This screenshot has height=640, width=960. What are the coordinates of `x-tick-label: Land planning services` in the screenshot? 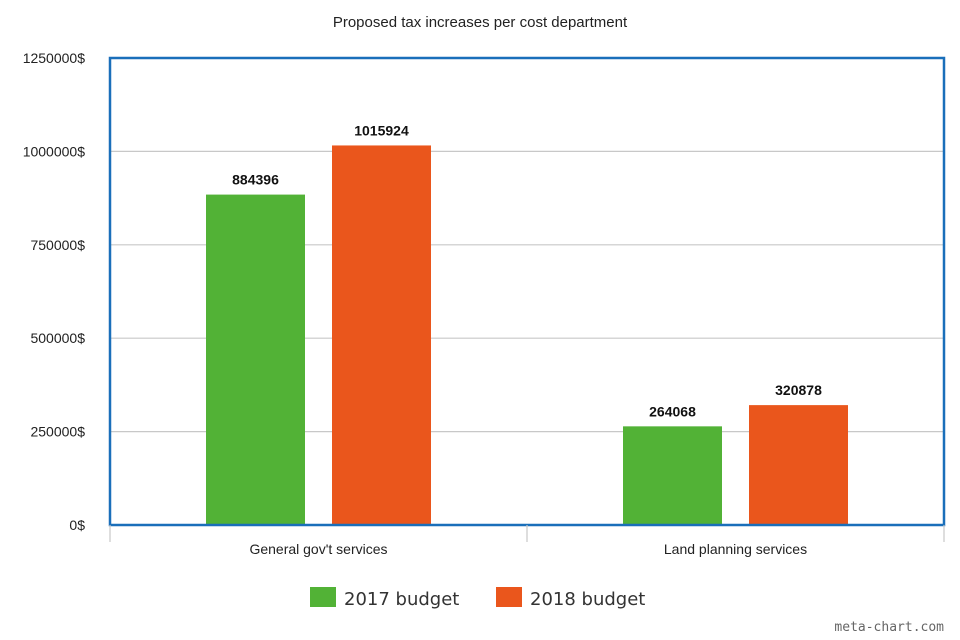 It's located at (735, 549).